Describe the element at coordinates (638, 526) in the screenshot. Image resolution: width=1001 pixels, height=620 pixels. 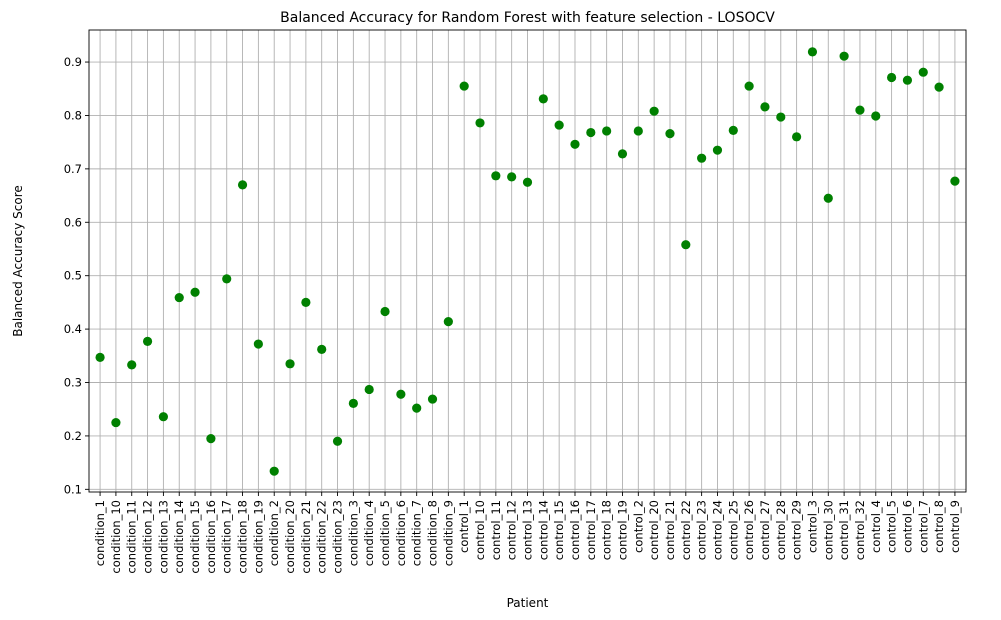
I see `x-tick-label: control_2` at that location.